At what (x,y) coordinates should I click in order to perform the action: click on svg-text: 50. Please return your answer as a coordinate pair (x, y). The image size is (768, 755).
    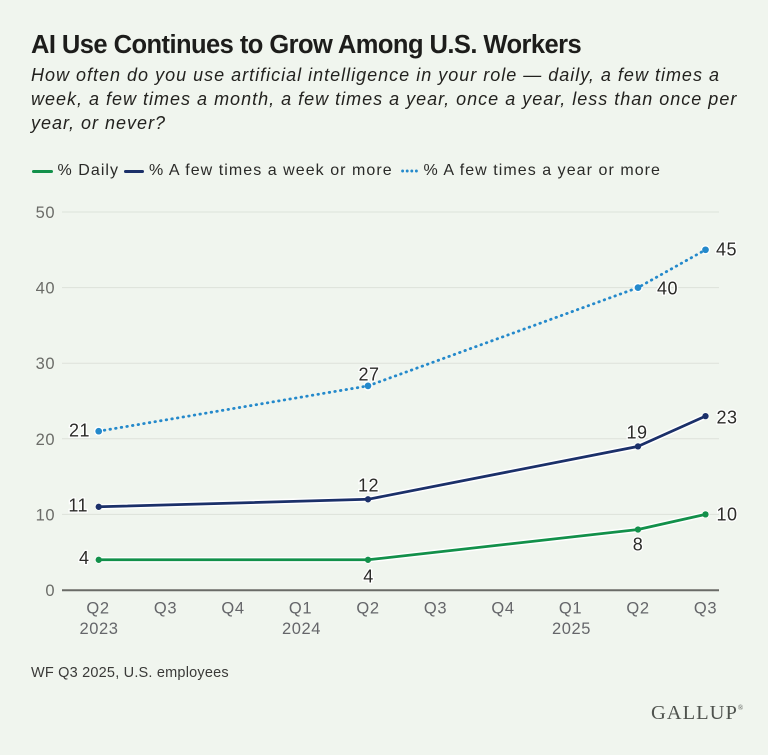
    Looking at the image, I should click on (45, 213).